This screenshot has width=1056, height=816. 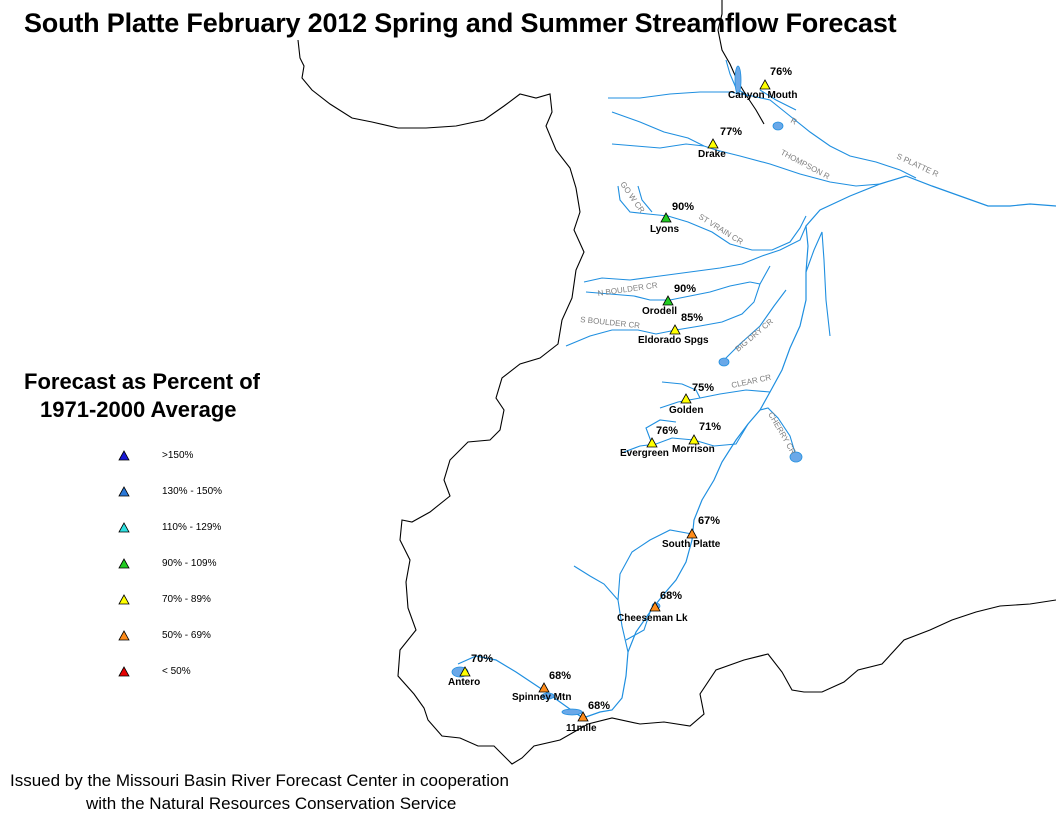 What do you see at coordinates (681, 390) in the screenshot?
I see `clear-creek-fork` at bounding box center [681, 390].